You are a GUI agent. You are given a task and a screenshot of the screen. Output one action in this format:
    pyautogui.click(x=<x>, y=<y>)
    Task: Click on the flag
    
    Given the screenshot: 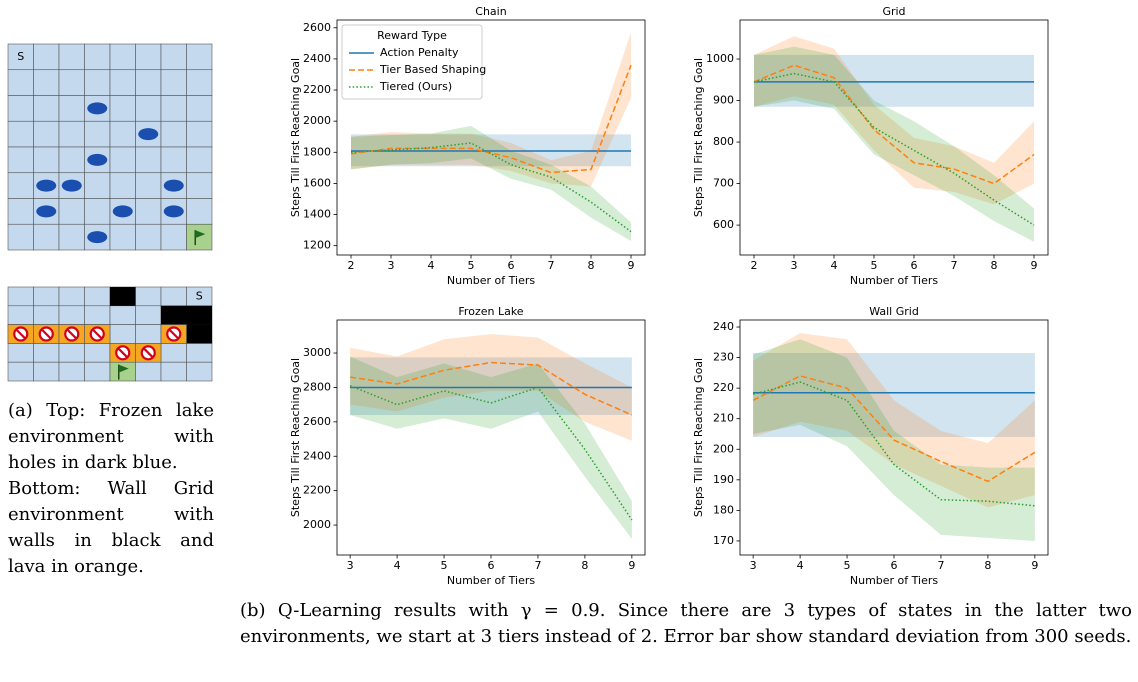 What is the action you would take?
    pyautogui.click(x=123, y=368)
    